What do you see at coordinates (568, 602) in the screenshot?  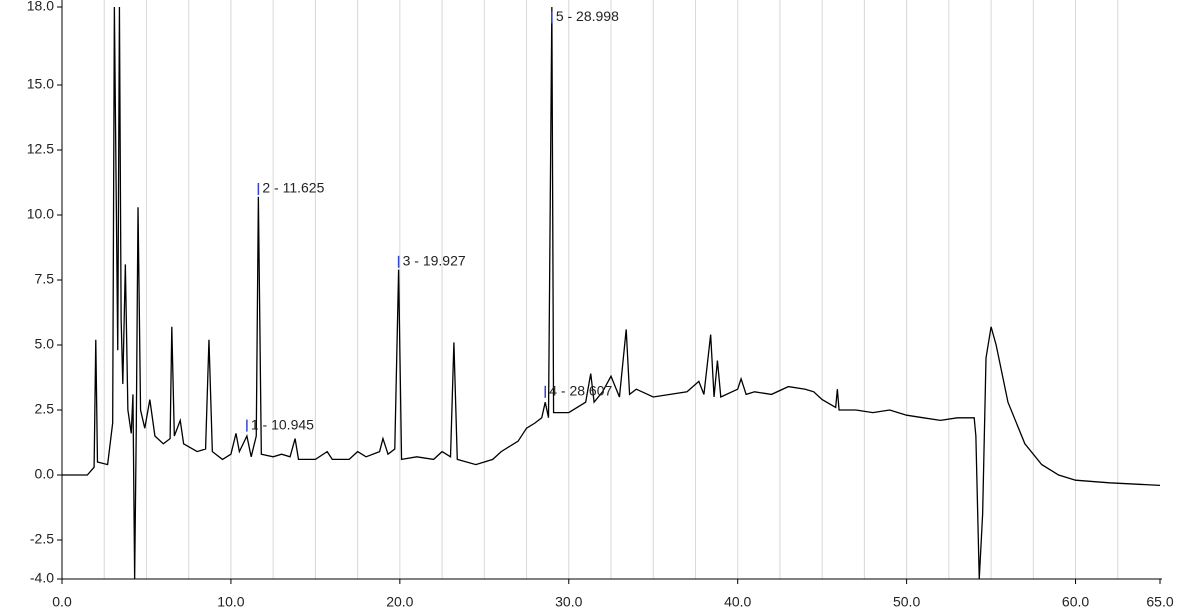 I see `x-tick-label: 30.0` at bounding box center [568, 602].